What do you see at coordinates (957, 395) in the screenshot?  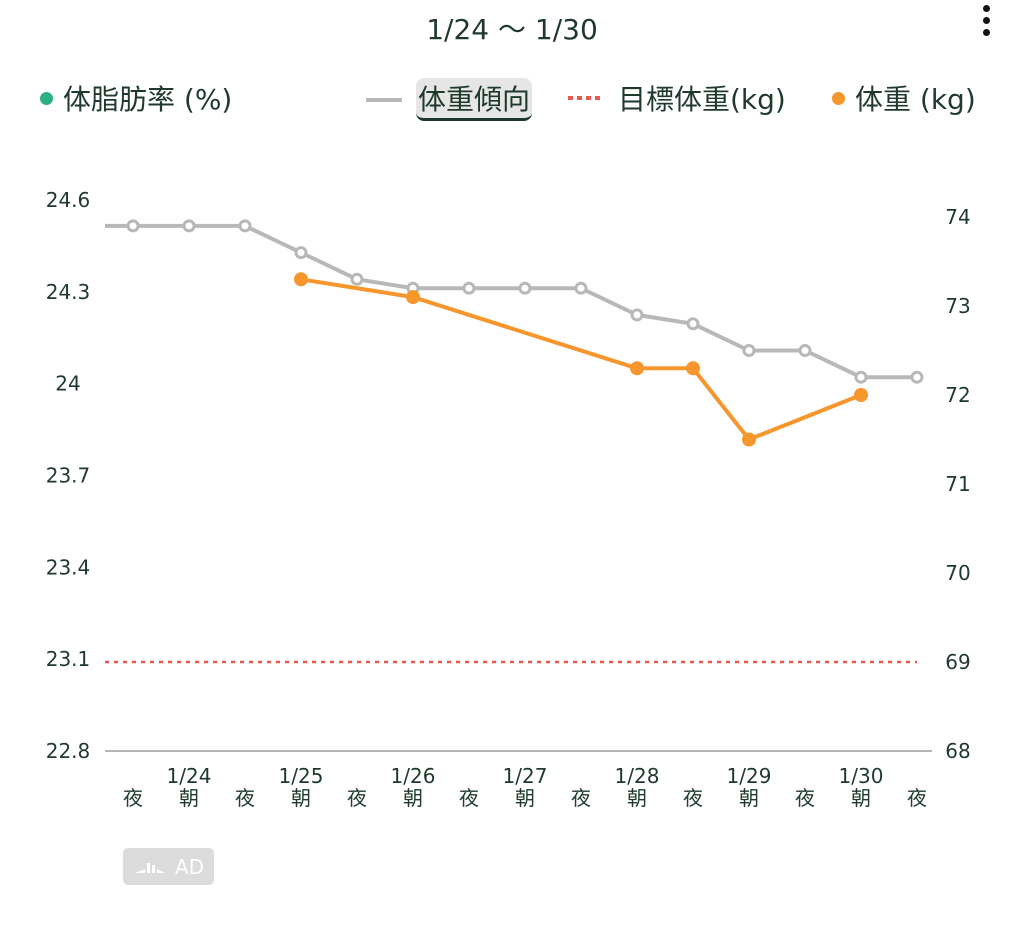 I see `right-axis-tick: 72` at bounding box center [957, 395].